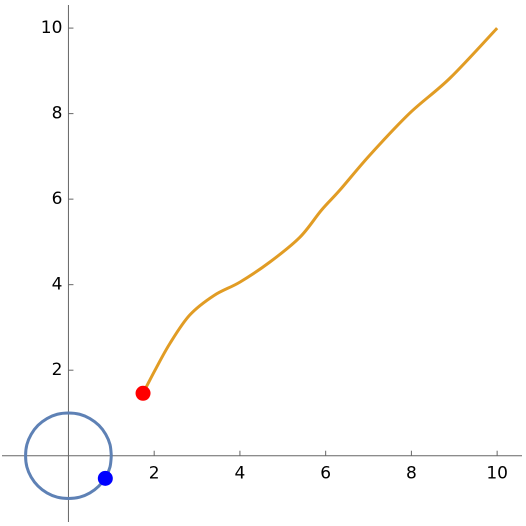 The image size is (526, 526). I want to click on x-tick-label: 6, so click(325, 474).